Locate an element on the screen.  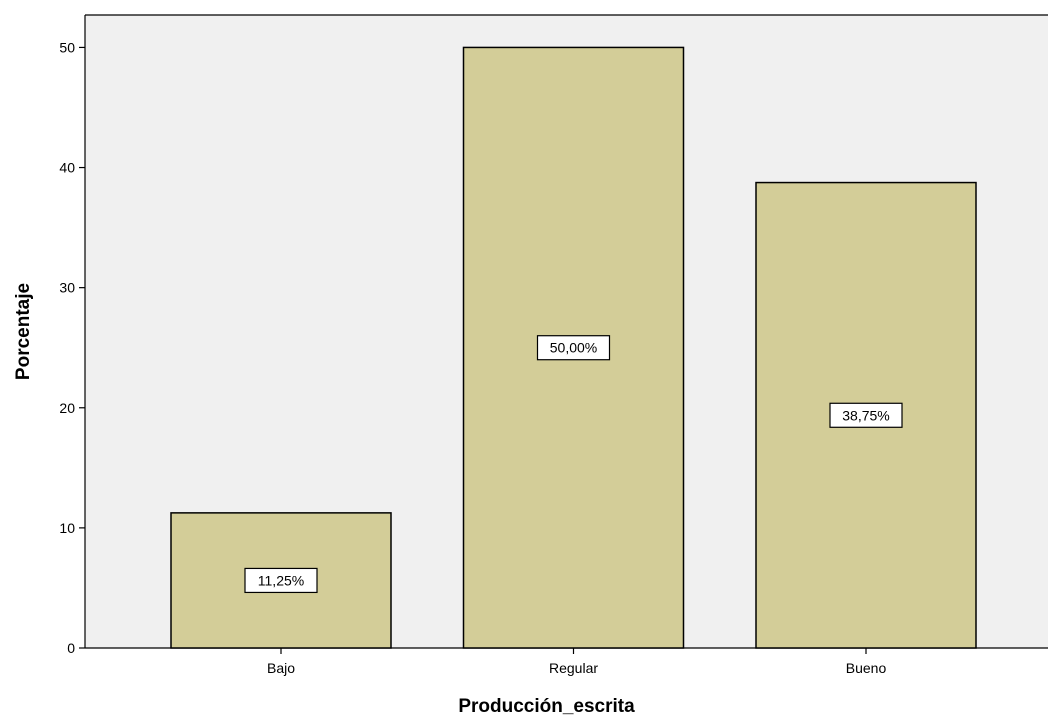
x-tick-label: Regular is located at coordinates (573, 668).